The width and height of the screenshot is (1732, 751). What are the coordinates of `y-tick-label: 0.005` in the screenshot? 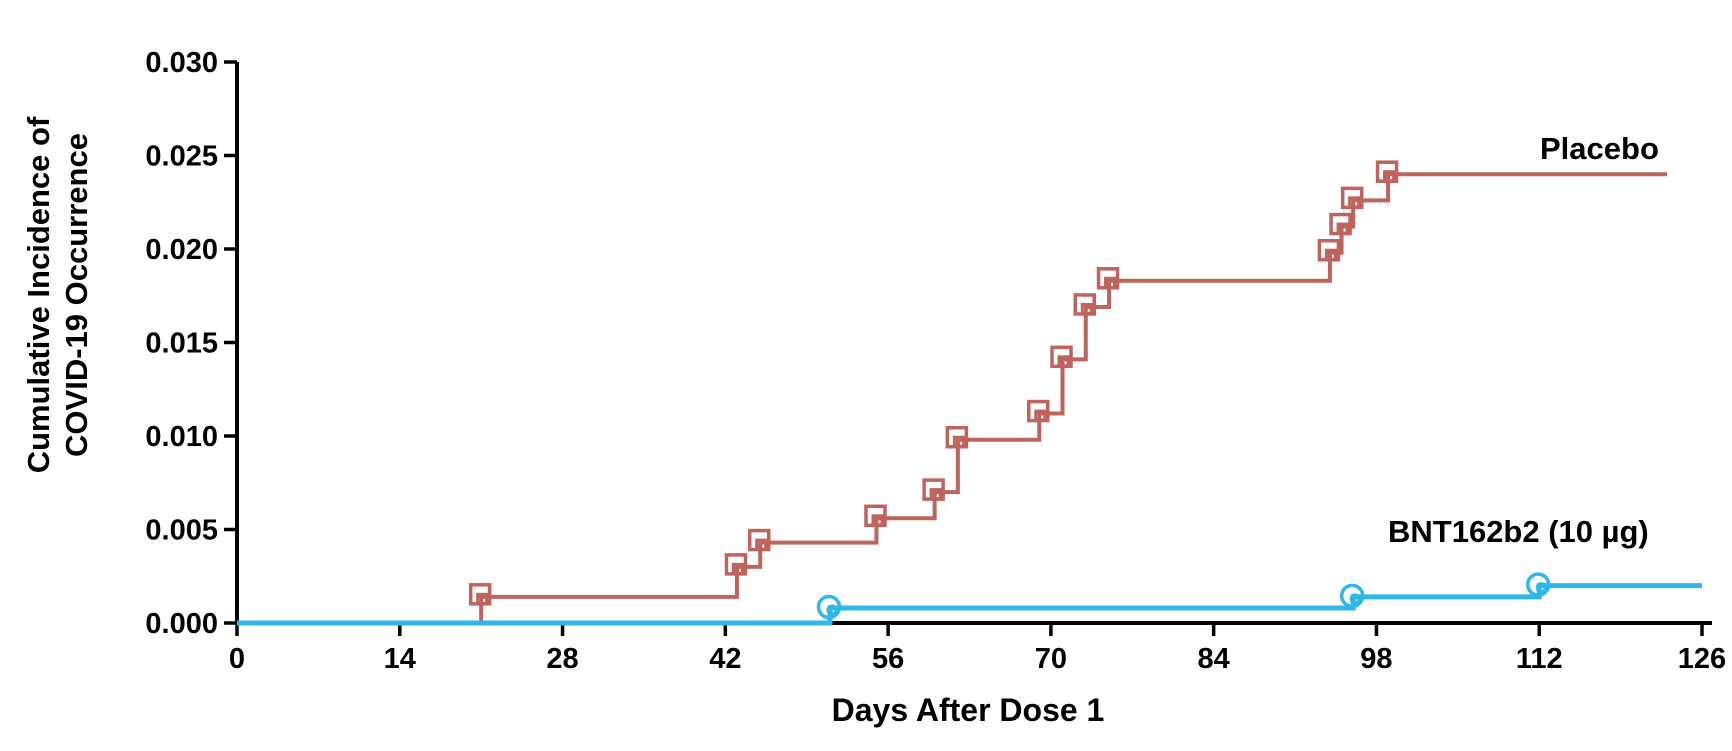 It's located at (181, 531).